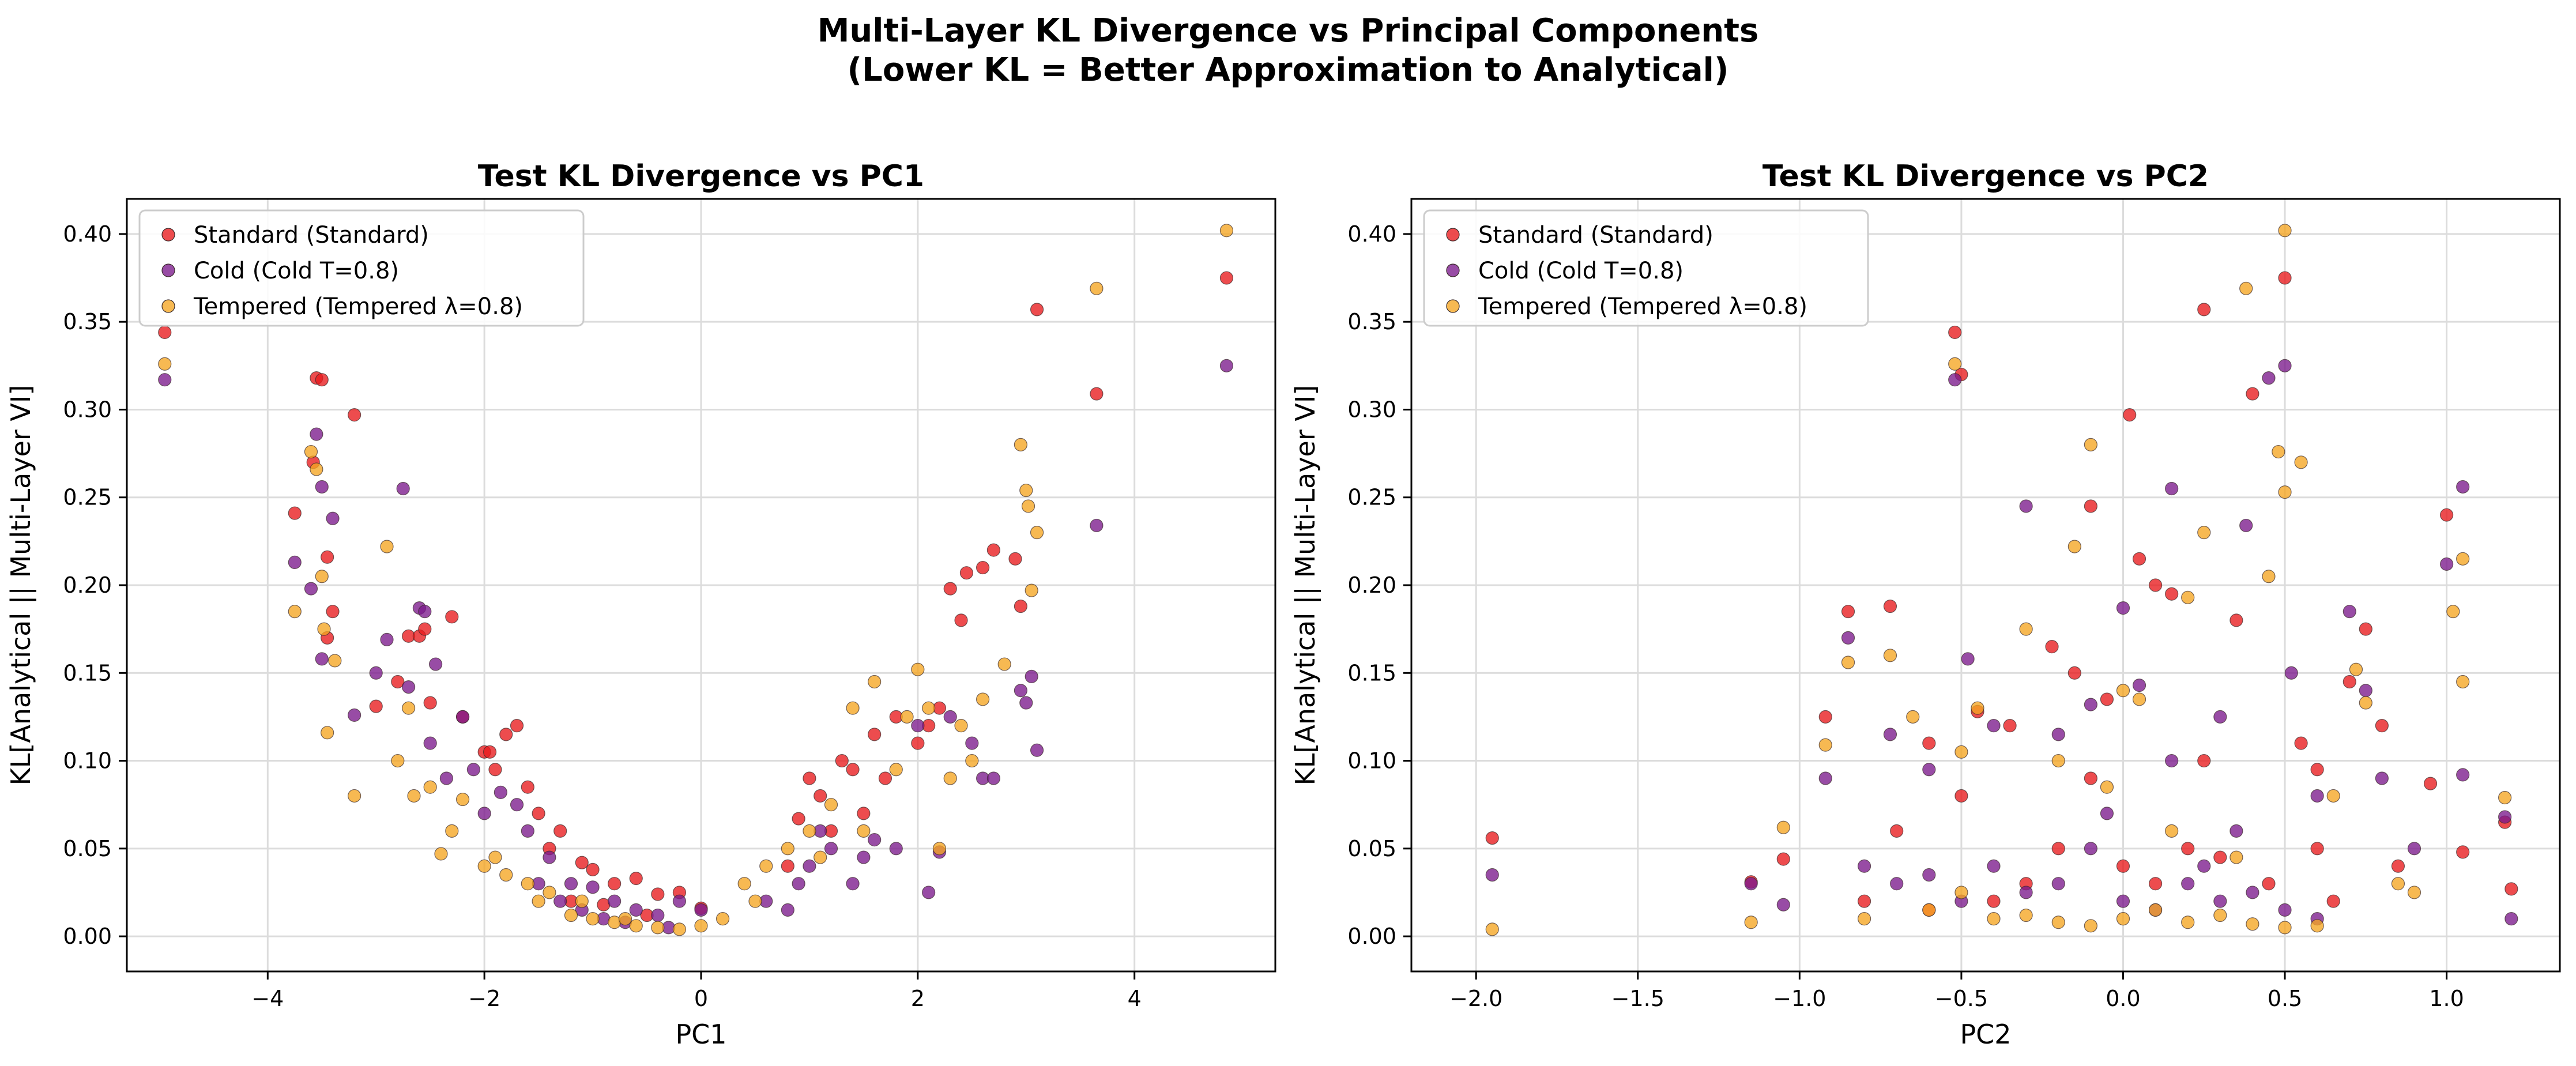 The width and height of the screenshot is (2576, 1066). Describe the element at coordinates (1371, 497) in the screenshot. I see `y-tick-label: 0.25` at that location.